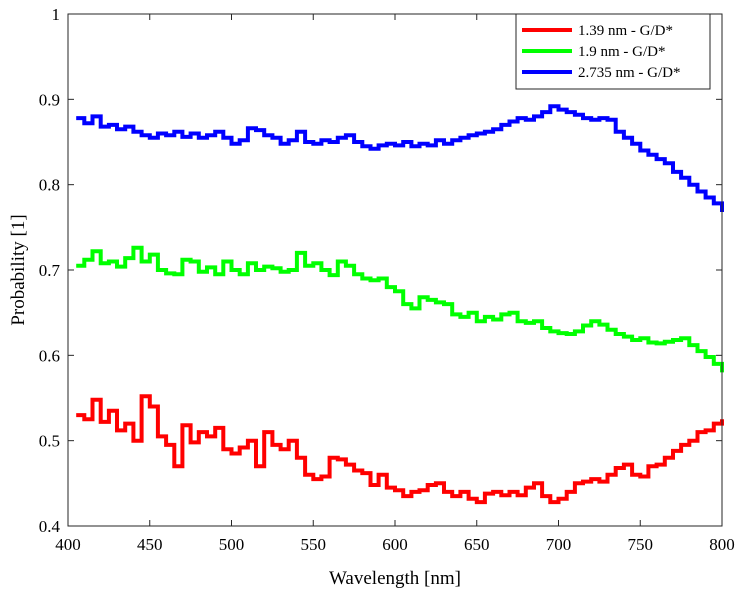  Describe the element at coordinates (49, 355) in the screenshot. I see `y-tick-label: 0.6` at that location.